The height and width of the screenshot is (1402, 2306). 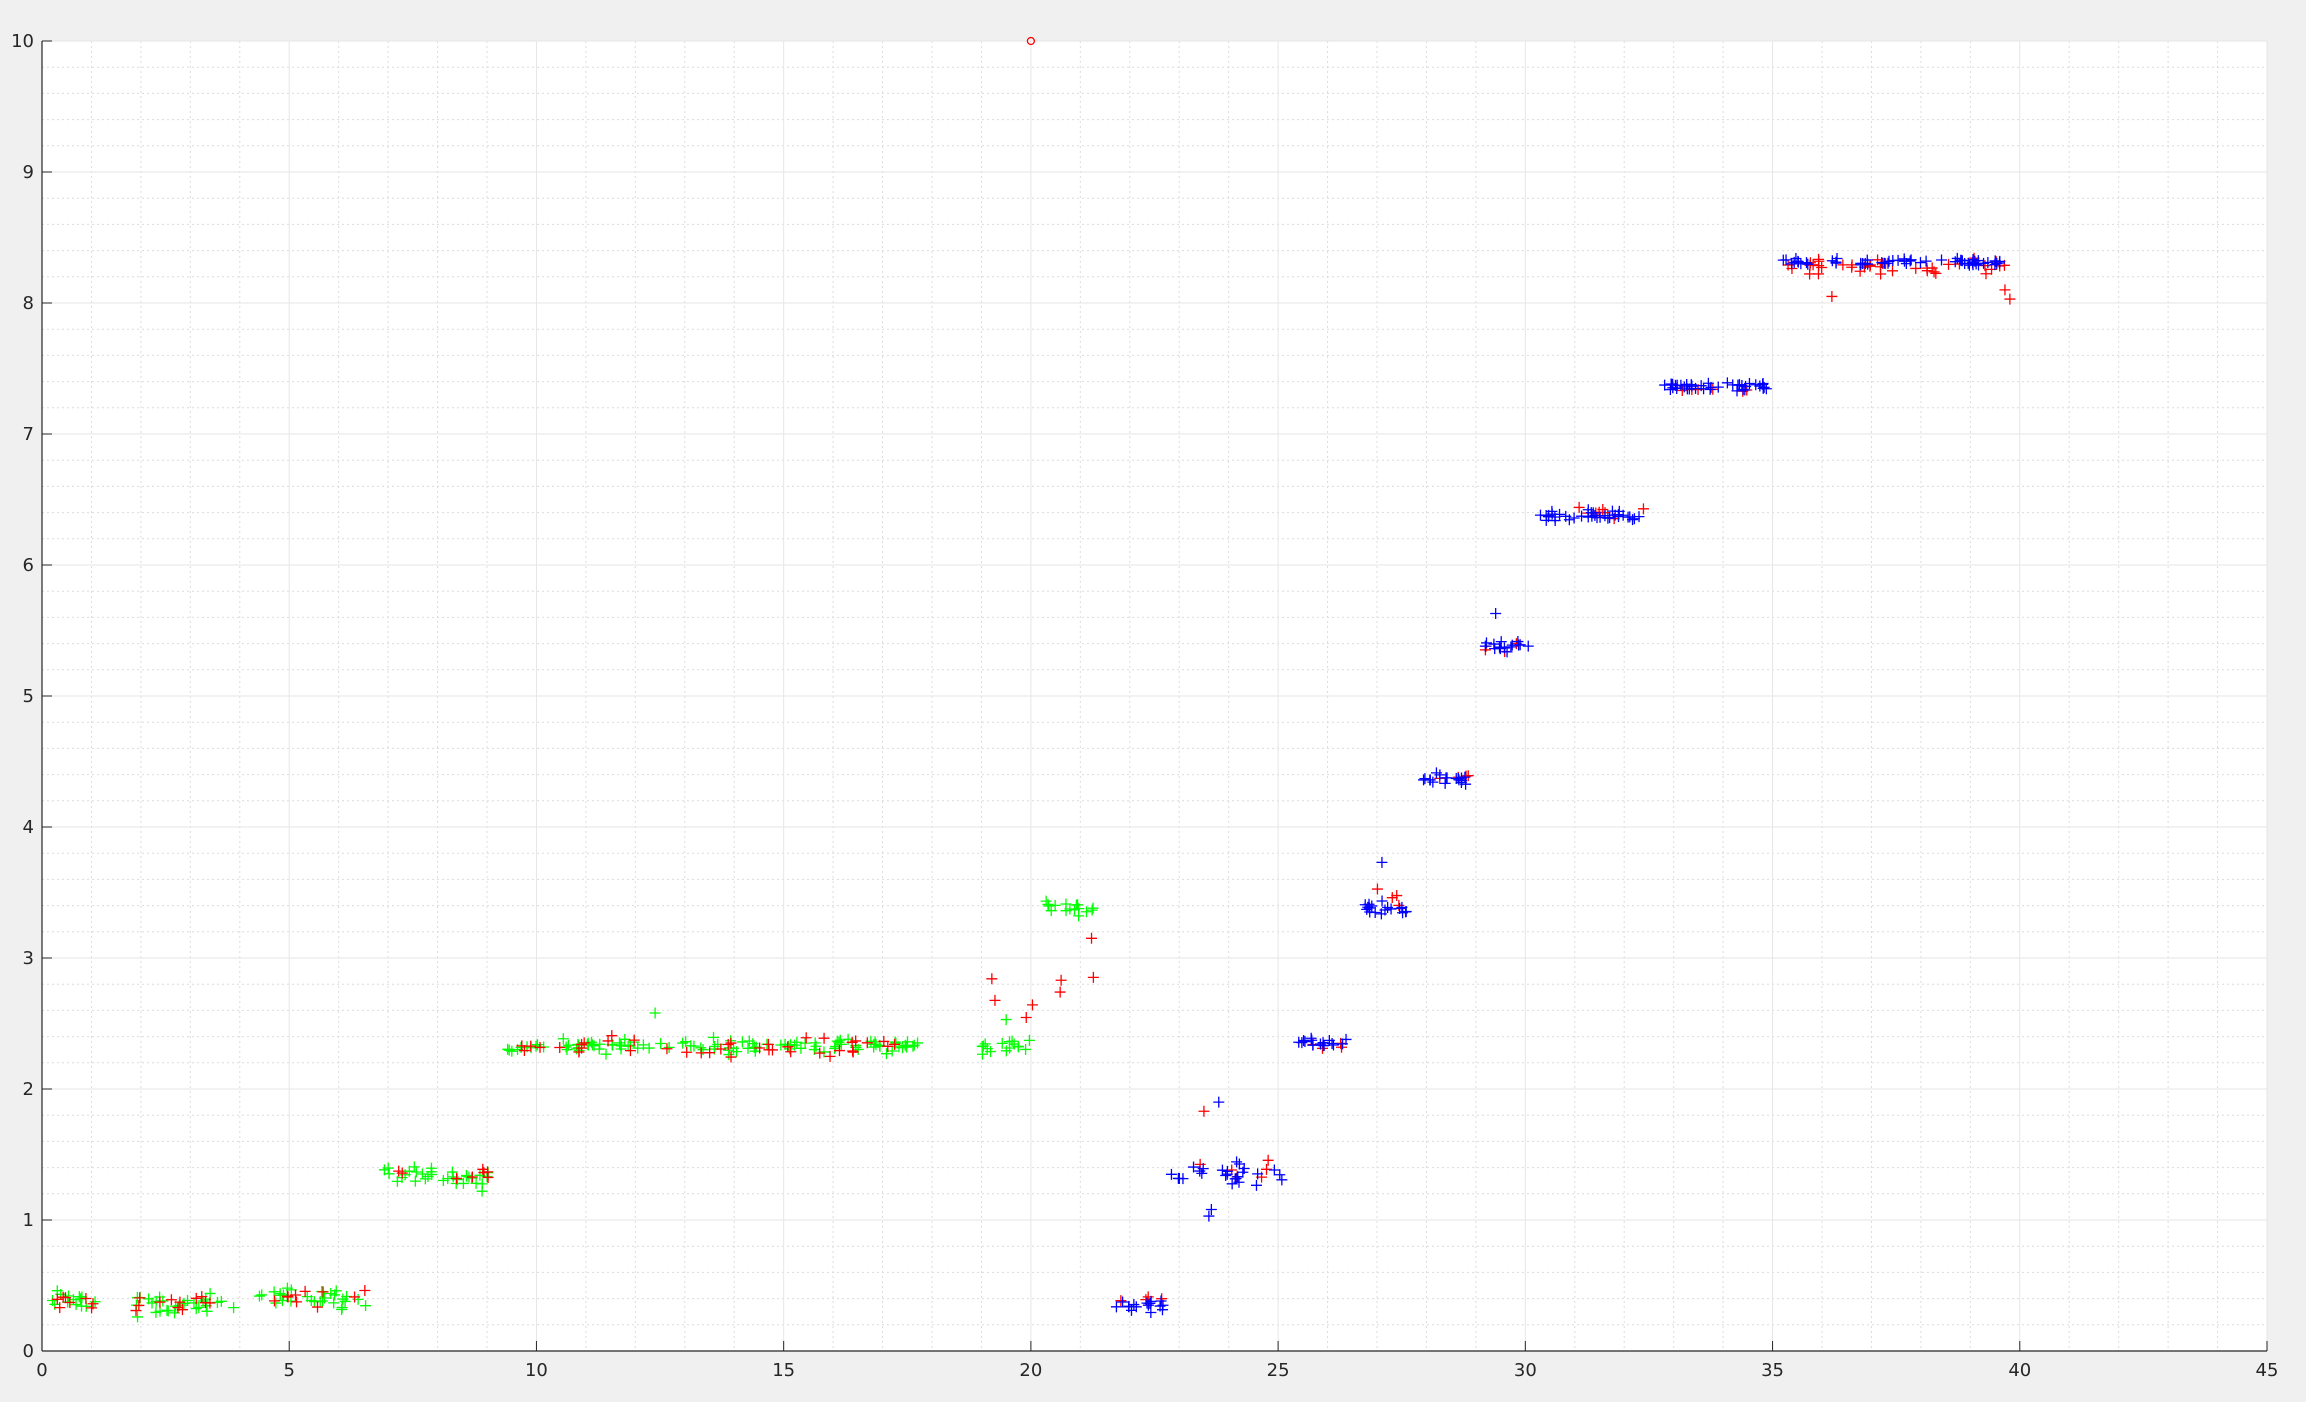 What do you see at coordinates (22, 41) in the screenshot?
I see `y-tick-label: 10` at bounding box center [22, 41].